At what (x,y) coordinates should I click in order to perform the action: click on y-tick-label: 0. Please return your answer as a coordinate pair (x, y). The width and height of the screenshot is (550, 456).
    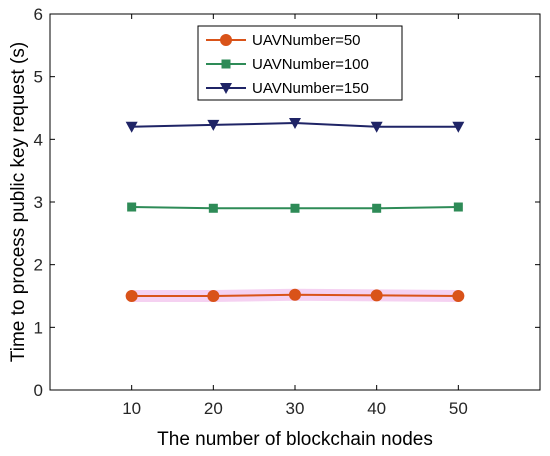
    Looking at the image, I should click on (38, 390).